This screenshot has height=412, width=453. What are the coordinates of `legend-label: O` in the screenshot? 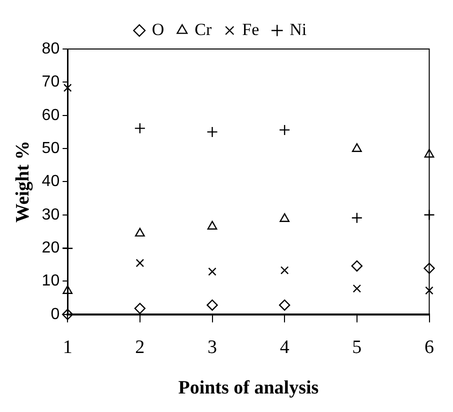 It's located at (158, 29).